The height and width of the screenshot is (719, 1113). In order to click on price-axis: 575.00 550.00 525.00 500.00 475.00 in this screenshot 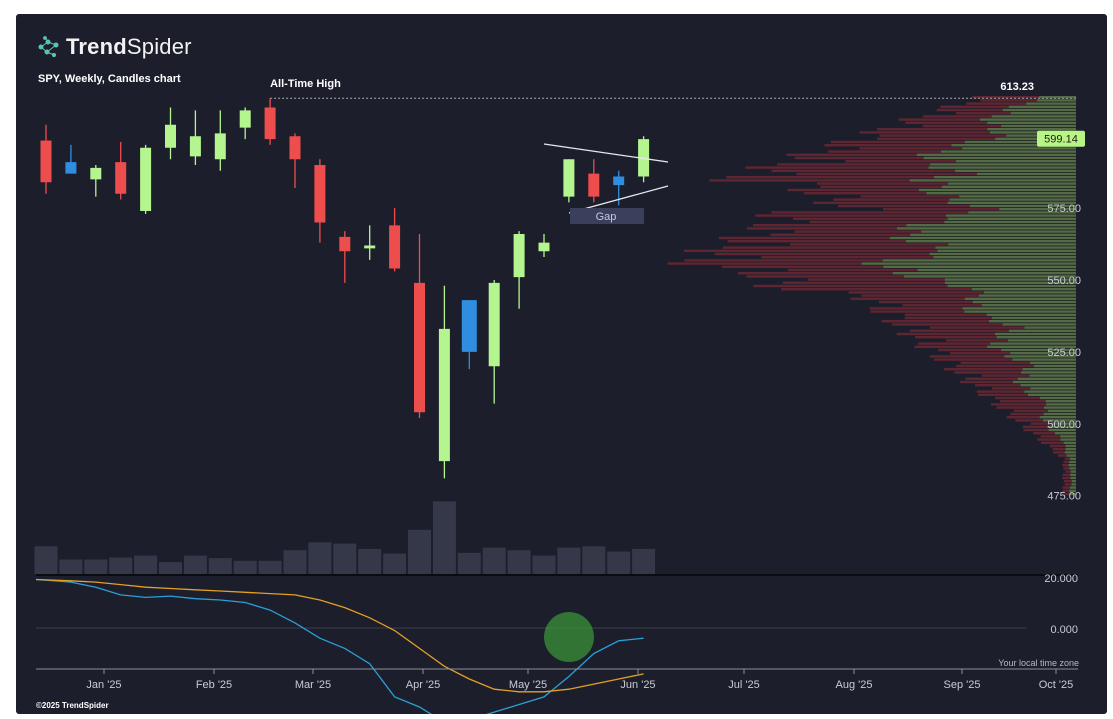, I will do `click(1064, 353)`.